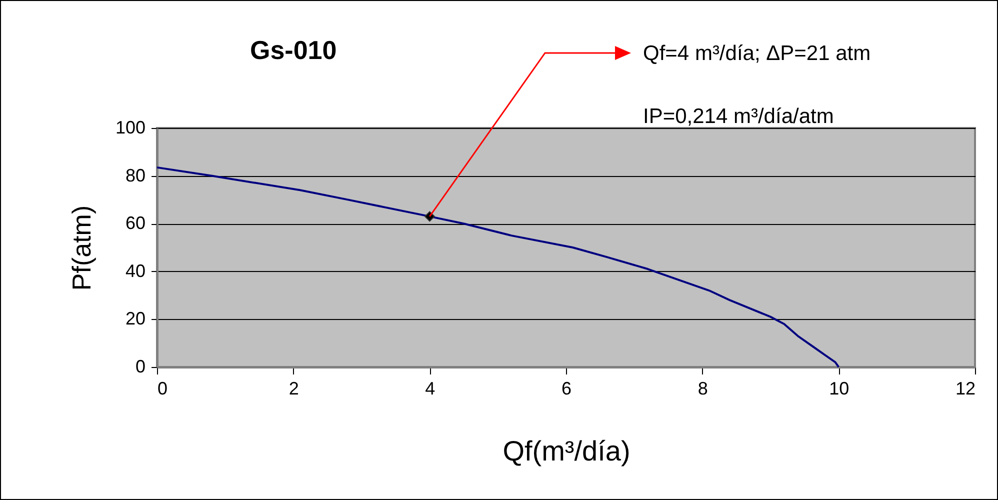 This screenshot has width=998, height=500. Describe the element at coordinates (135, 175) in the screenshot. I see `y-tick-label: 80` at that location.